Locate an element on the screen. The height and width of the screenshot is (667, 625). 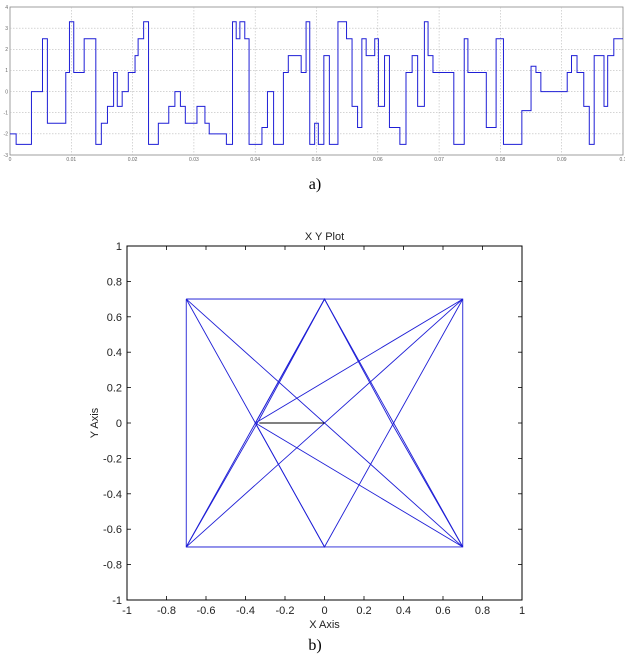
plot-a-x-tick-label: 0.03 is located at coordinates (194, 160).